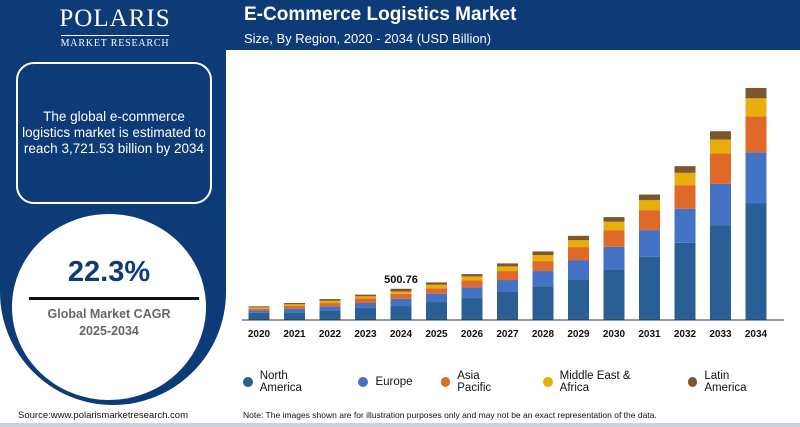 The height and width of the screenshot is (427, 800). What do you see at coordinates (578, 270) in the screenshot?
I see `bar-segment-2029-europe` at bounding box center [578, 270].